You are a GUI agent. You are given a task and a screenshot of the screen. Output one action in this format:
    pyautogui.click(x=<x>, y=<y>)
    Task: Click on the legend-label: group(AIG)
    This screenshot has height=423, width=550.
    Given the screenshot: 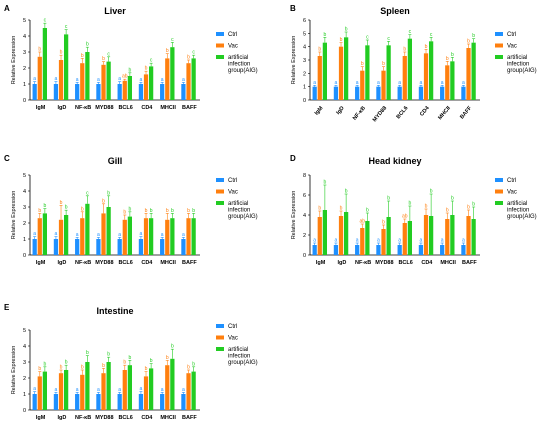 What is the action you would take?
    pyautogui.click(x=522, y=217)
    